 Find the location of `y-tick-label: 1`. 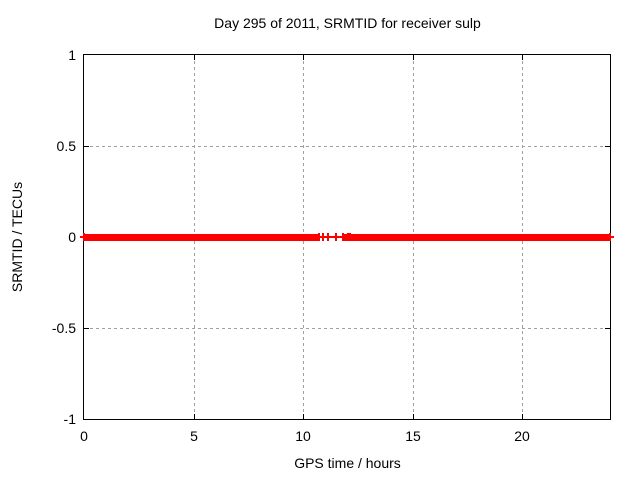

y-tick-label: 1 is located at coordinates (72, 55).